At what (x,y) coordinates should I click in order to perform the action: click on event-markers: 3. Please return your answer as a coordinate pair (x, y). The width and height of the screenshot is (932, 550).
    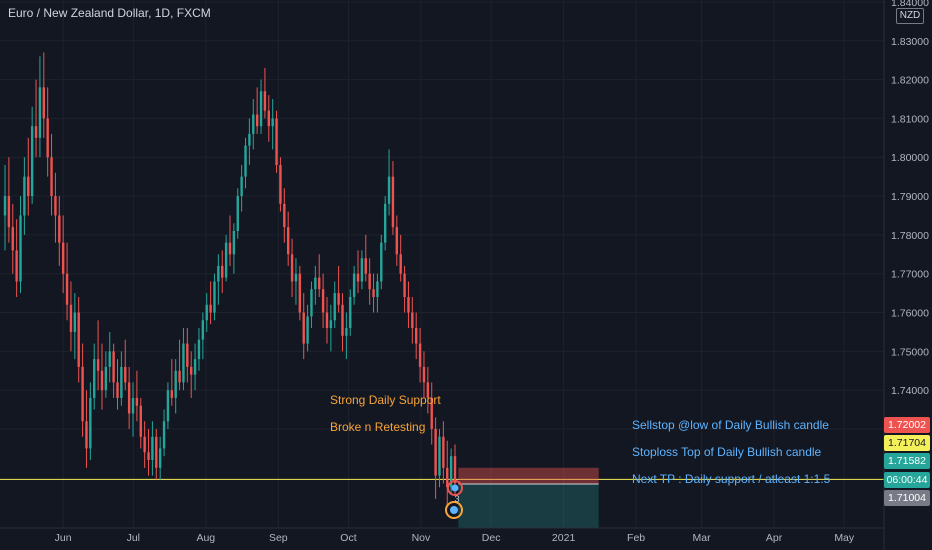
    Looking at the image, I should click on (454, 499).